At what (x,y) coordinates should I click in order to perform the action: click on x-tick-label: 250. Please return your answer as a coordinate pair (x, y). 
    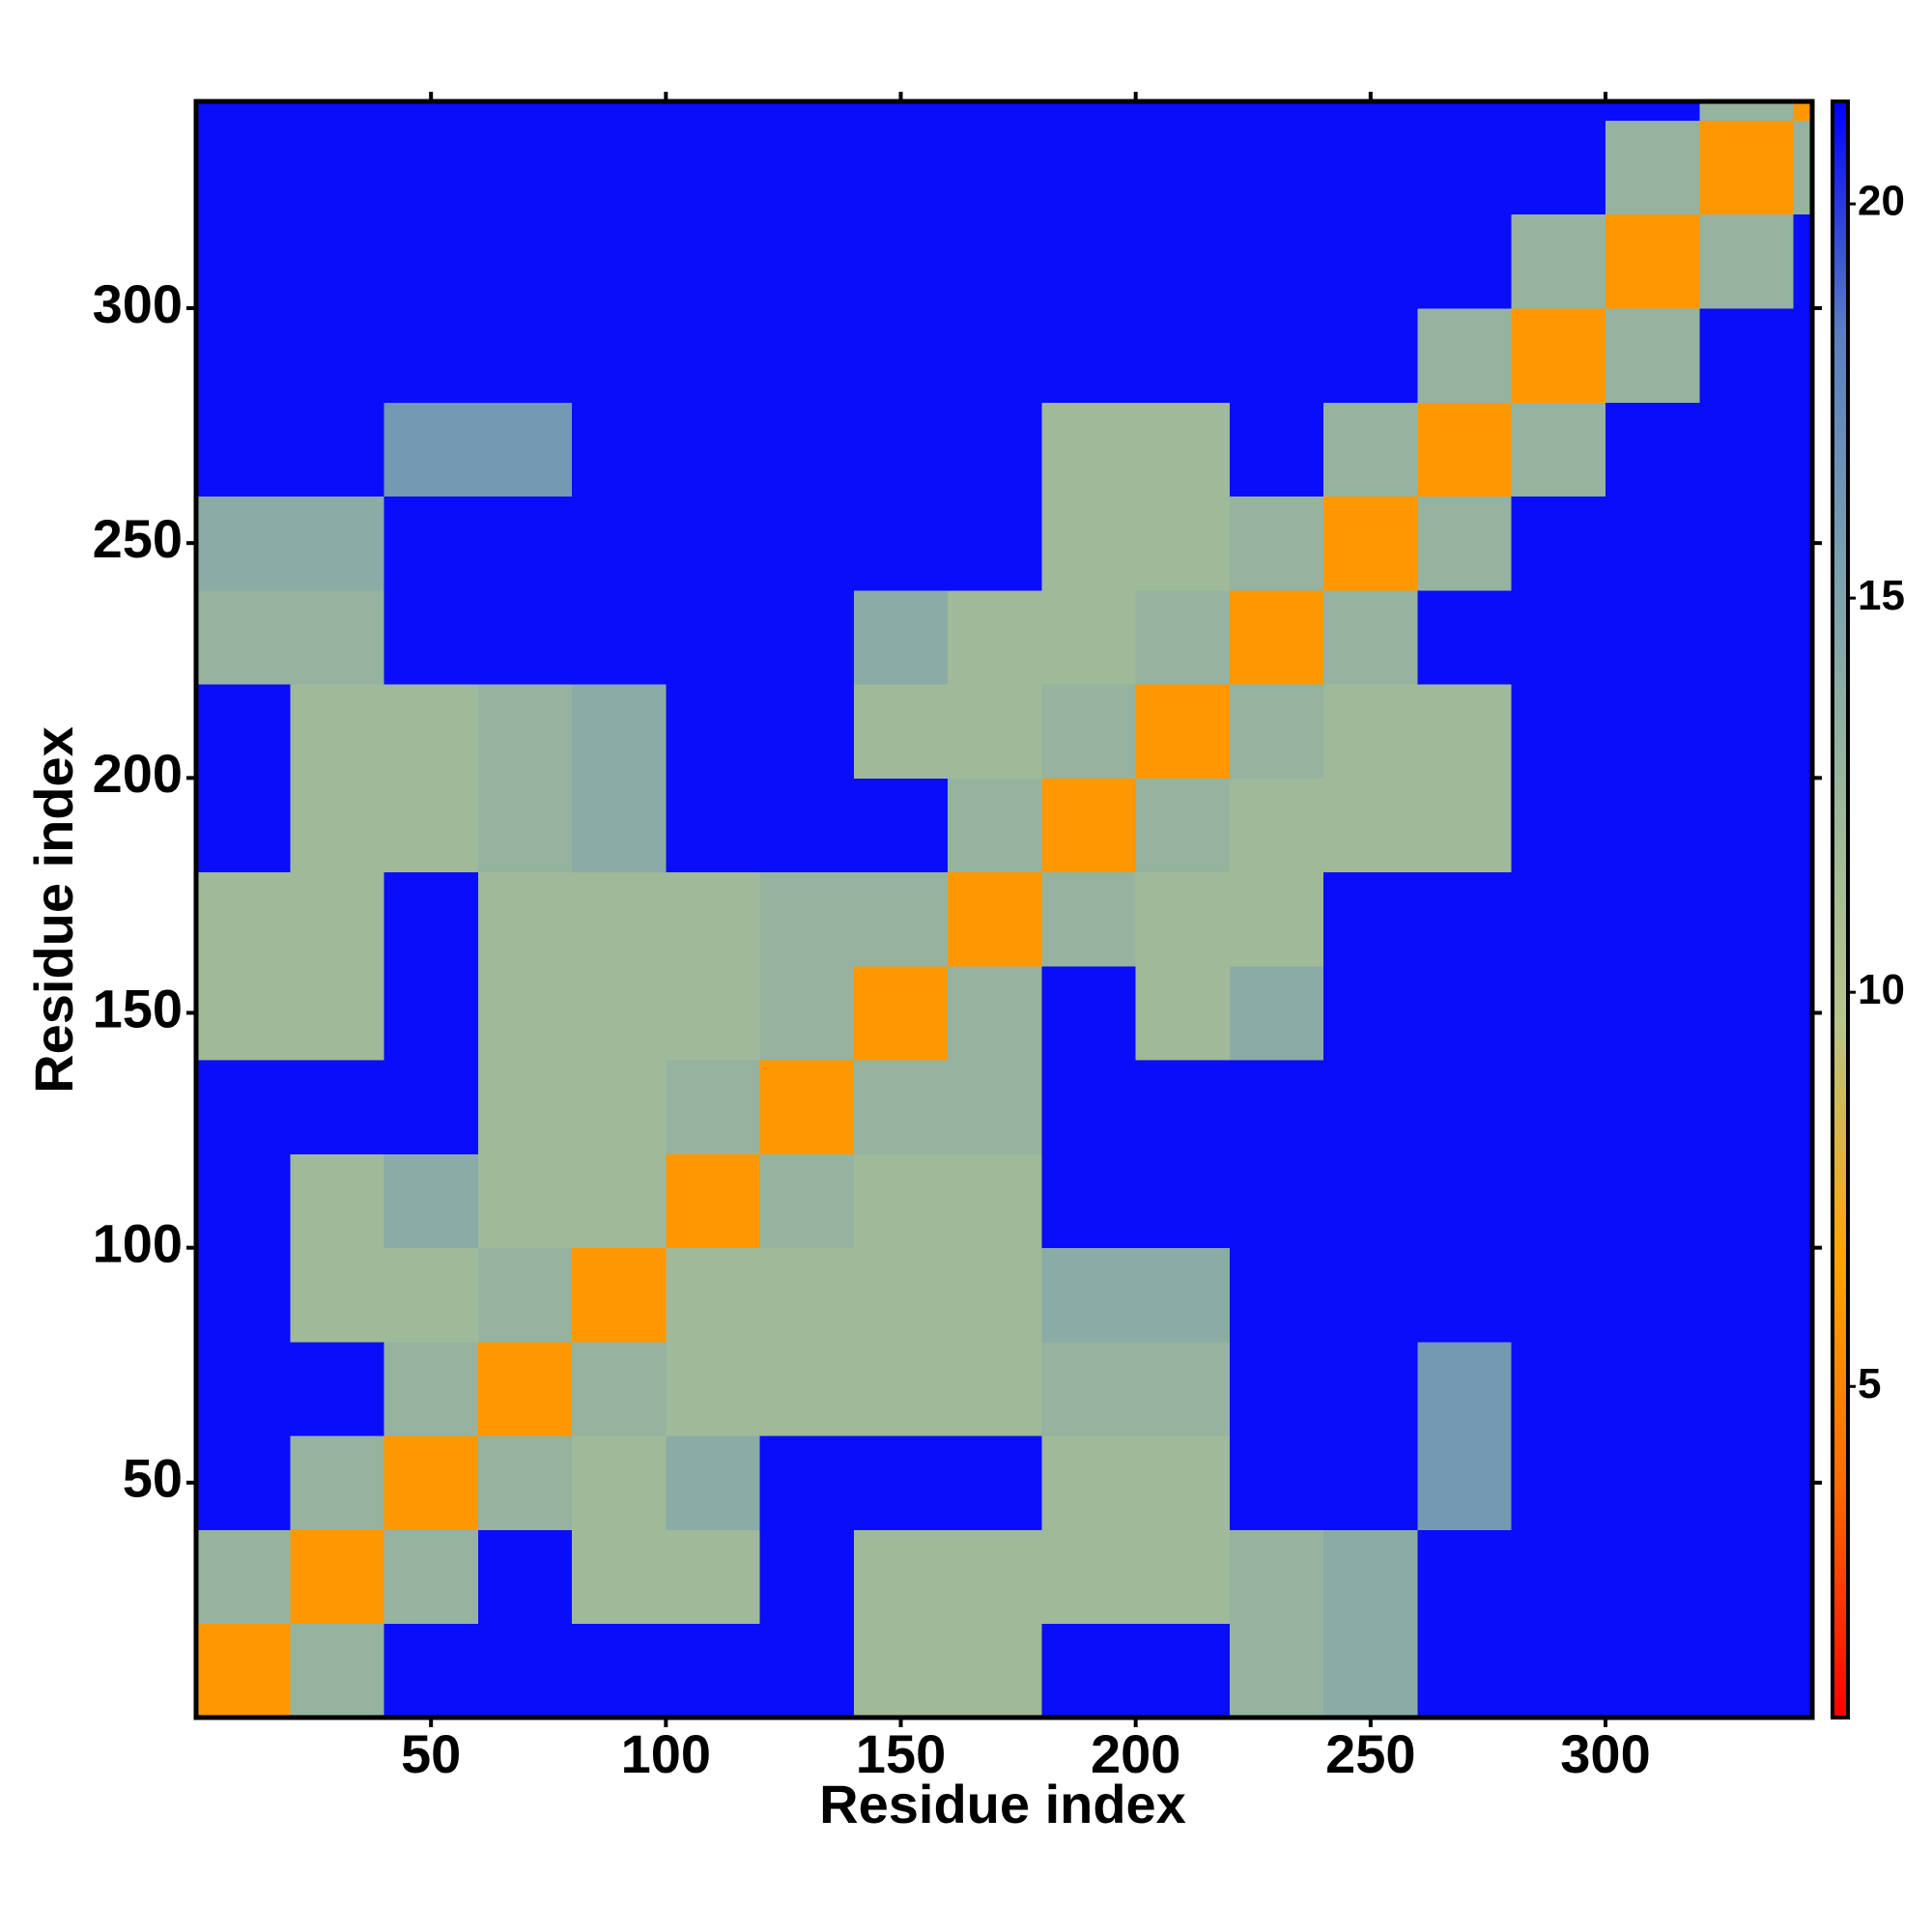
    Looking at the image, I should click on (1370, 1753).